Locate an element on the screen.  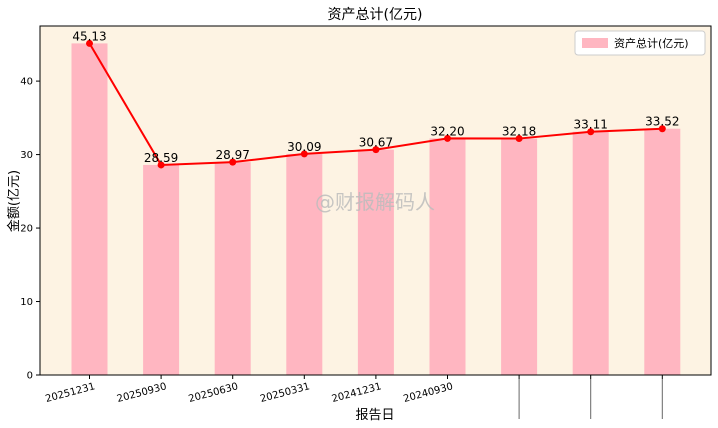
data-label: 32.20 is located at coordinates (447, 131).